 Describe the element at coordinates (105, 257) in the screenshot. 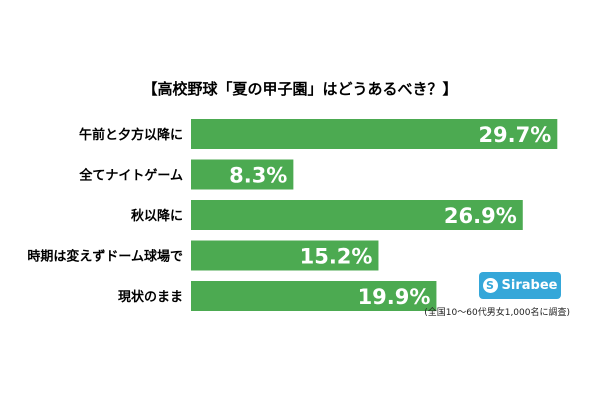

I see `category-label-4: 時期は変えずドーム球場で` at that location.